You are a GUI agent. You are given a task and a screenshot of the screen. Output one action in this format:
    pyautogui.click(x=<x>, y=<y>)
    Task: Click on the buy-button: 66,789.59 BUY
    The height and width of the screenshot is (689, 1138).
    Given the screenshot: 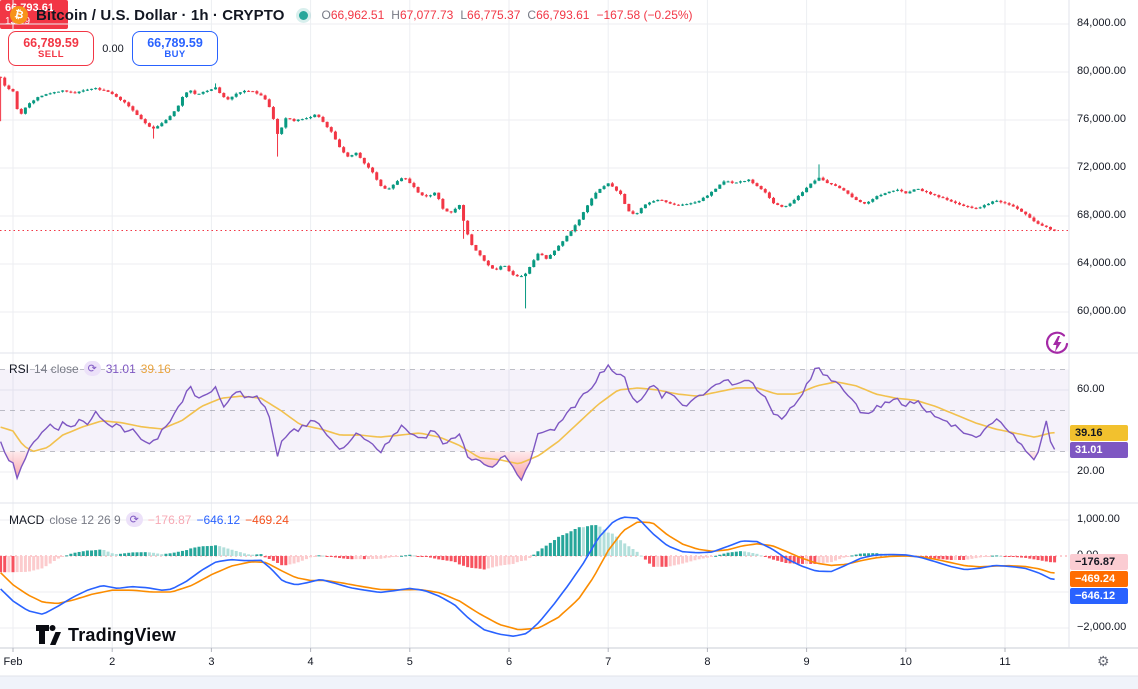 What is the action you would take?
    pyautogui.click(x=175, y=48)
    